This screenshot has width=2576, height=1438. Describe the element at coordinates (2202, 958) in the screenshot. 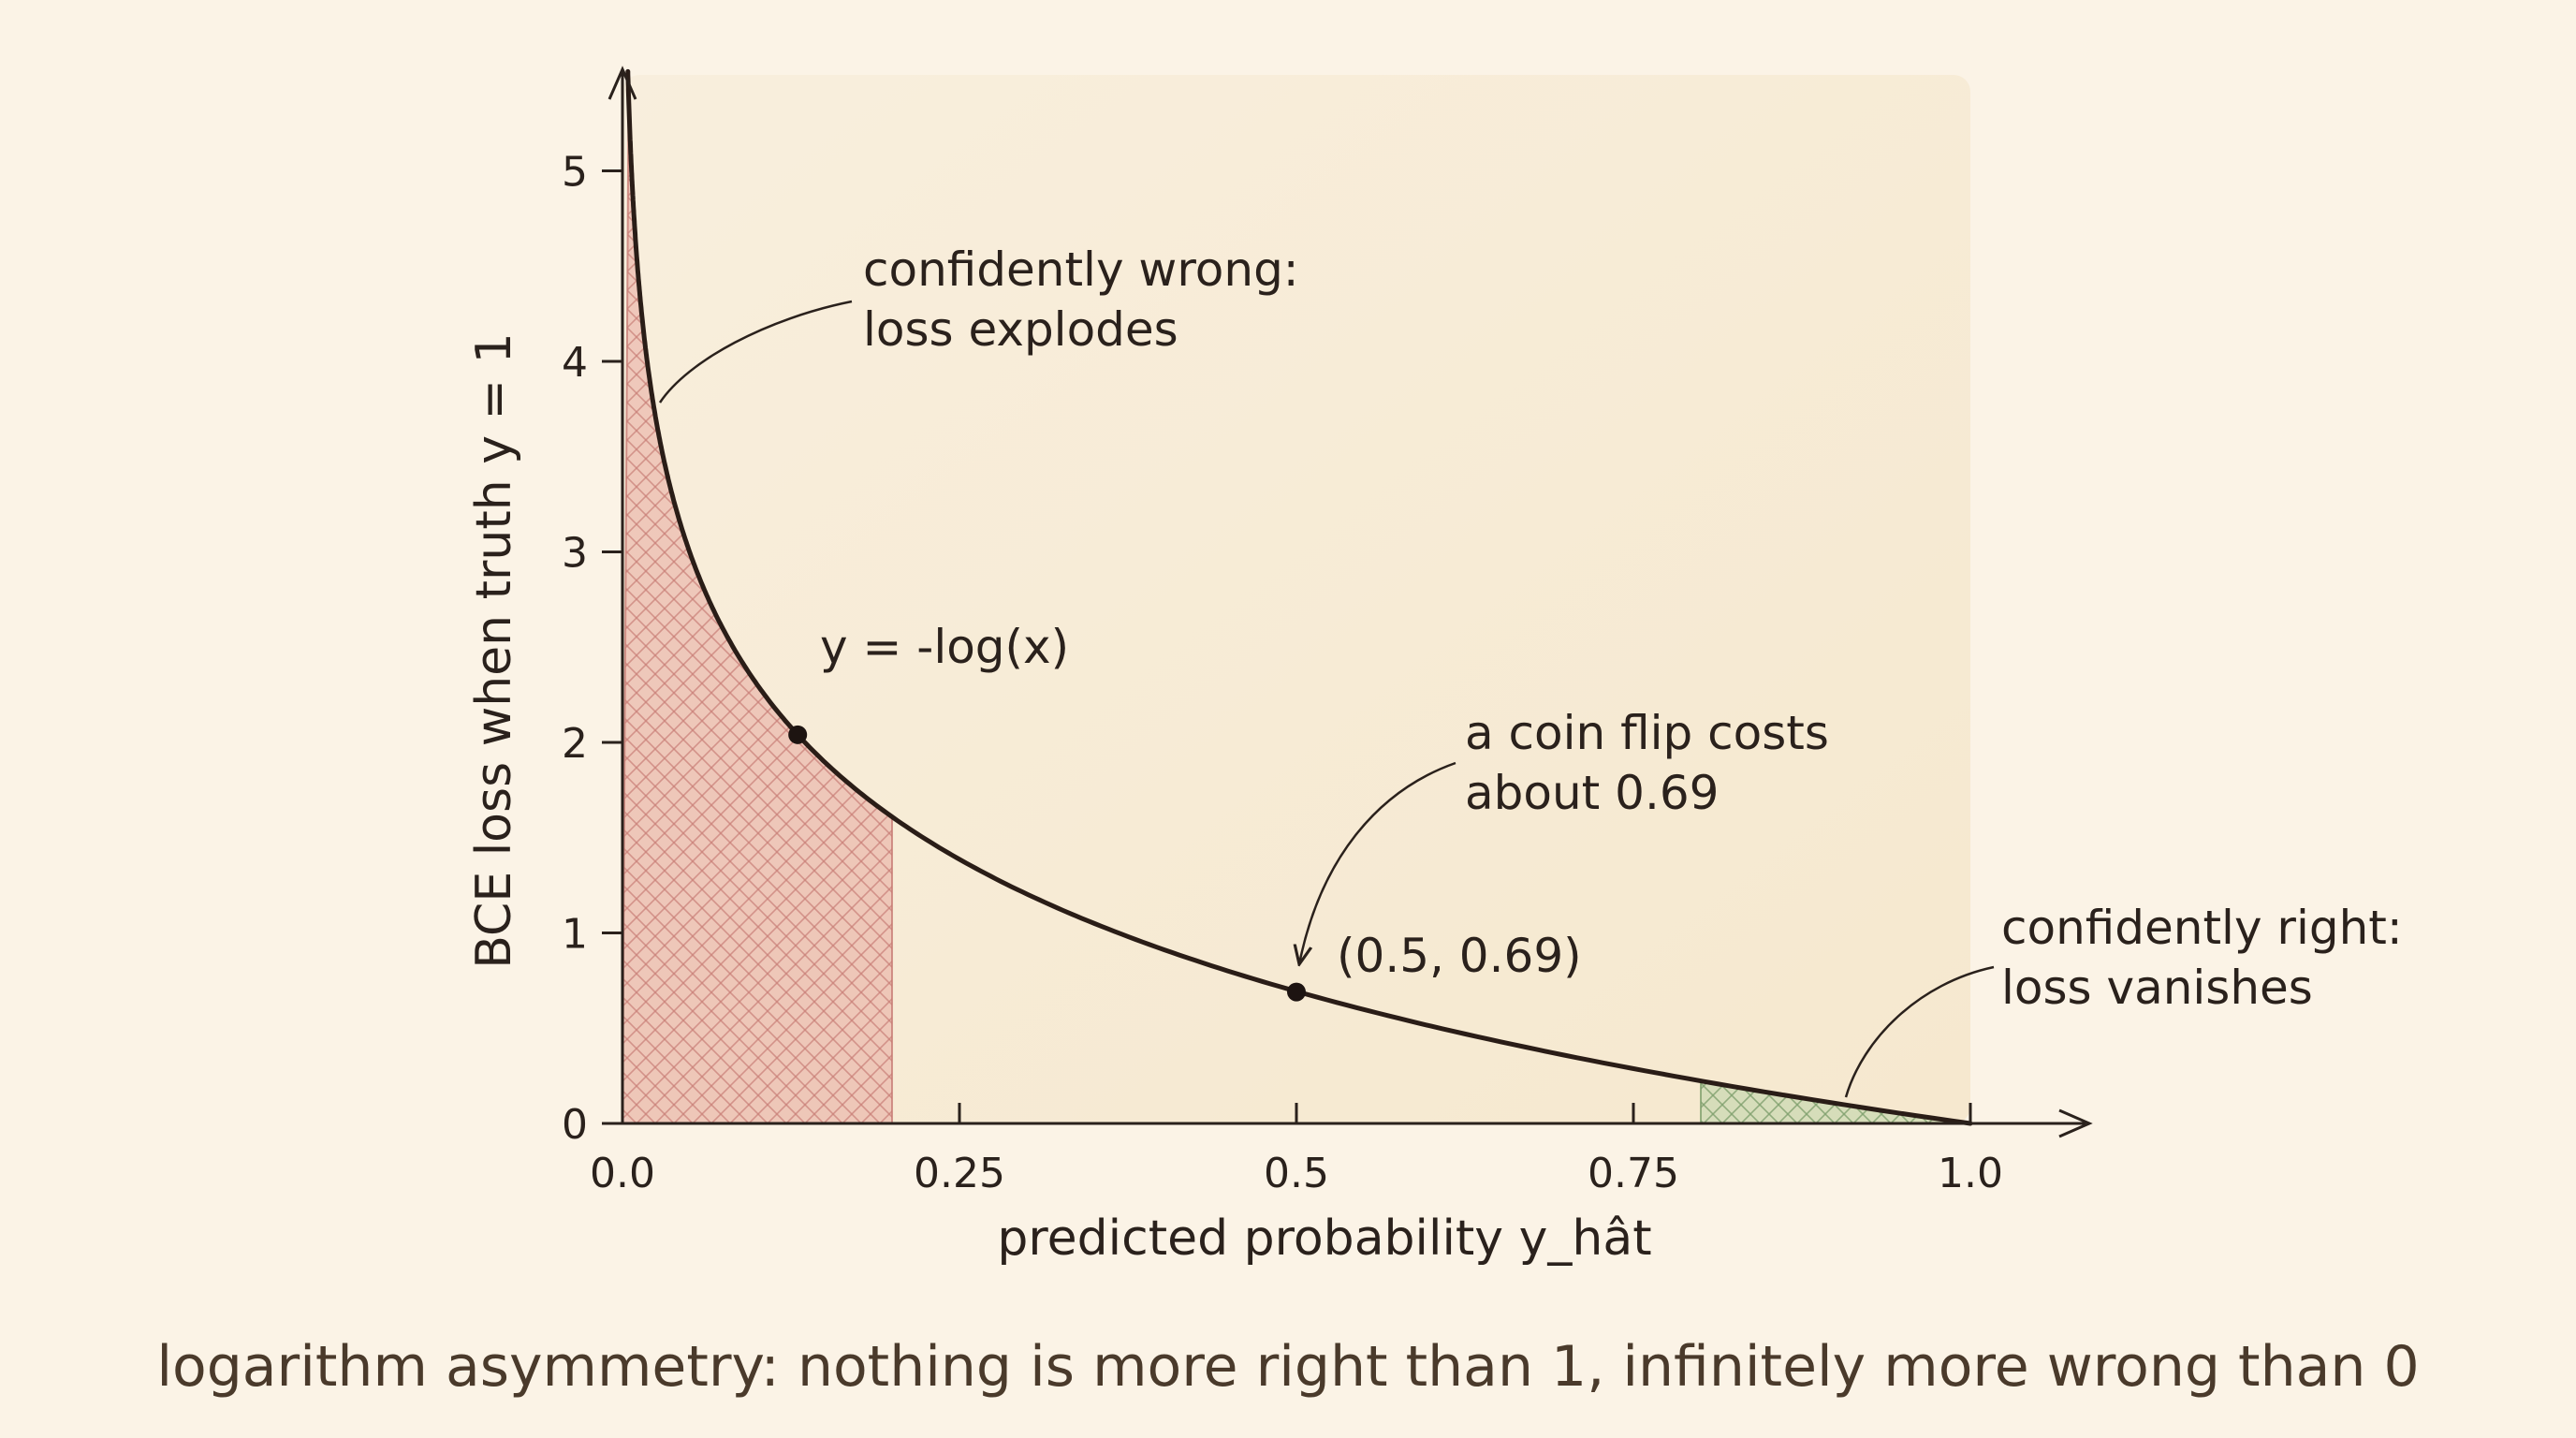

I see `annotation-right: confidently right: loss vanishes` at that location.